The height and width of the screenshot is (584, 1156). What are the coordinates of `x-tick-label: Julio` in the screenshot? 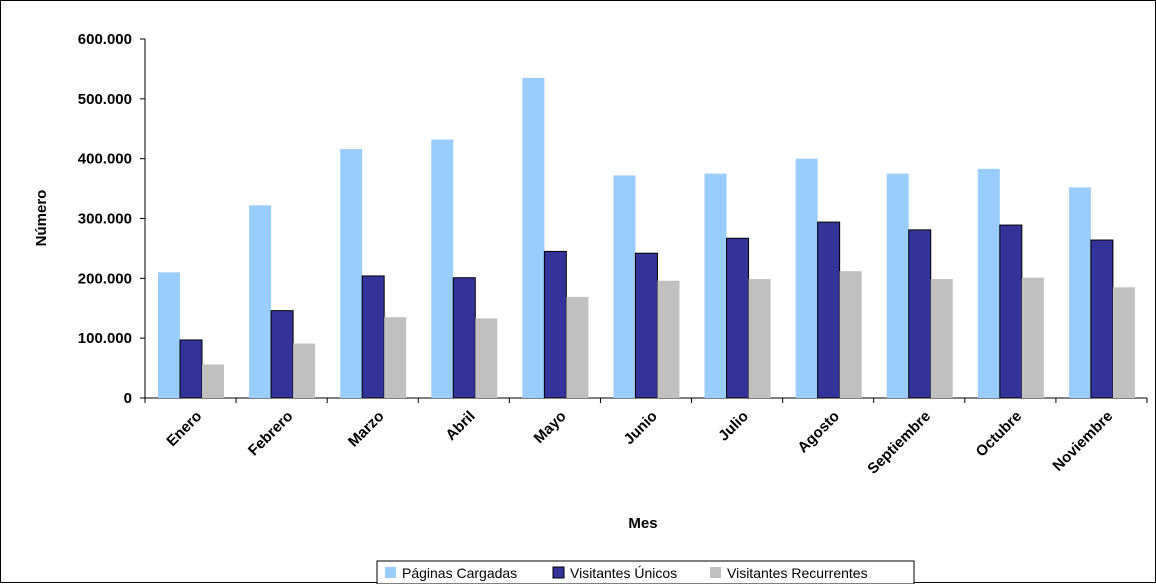 It's located at (733, 426).